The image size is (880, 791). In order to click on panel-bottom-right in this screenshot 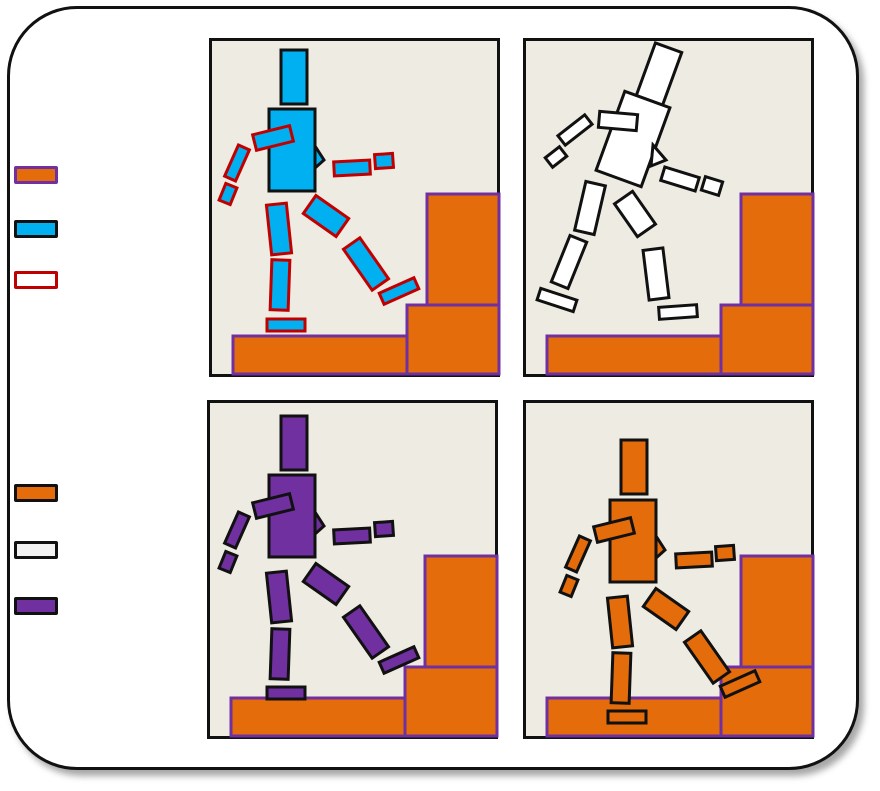, I will do `click(669, 569)`.